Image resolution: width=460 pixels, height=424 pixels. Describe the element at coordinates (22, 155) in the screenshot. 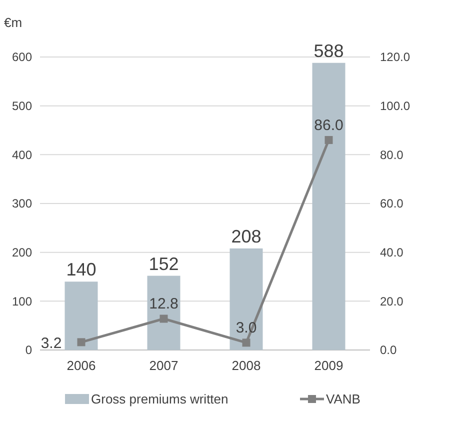

I see `y-tick-label: 400` at that location.